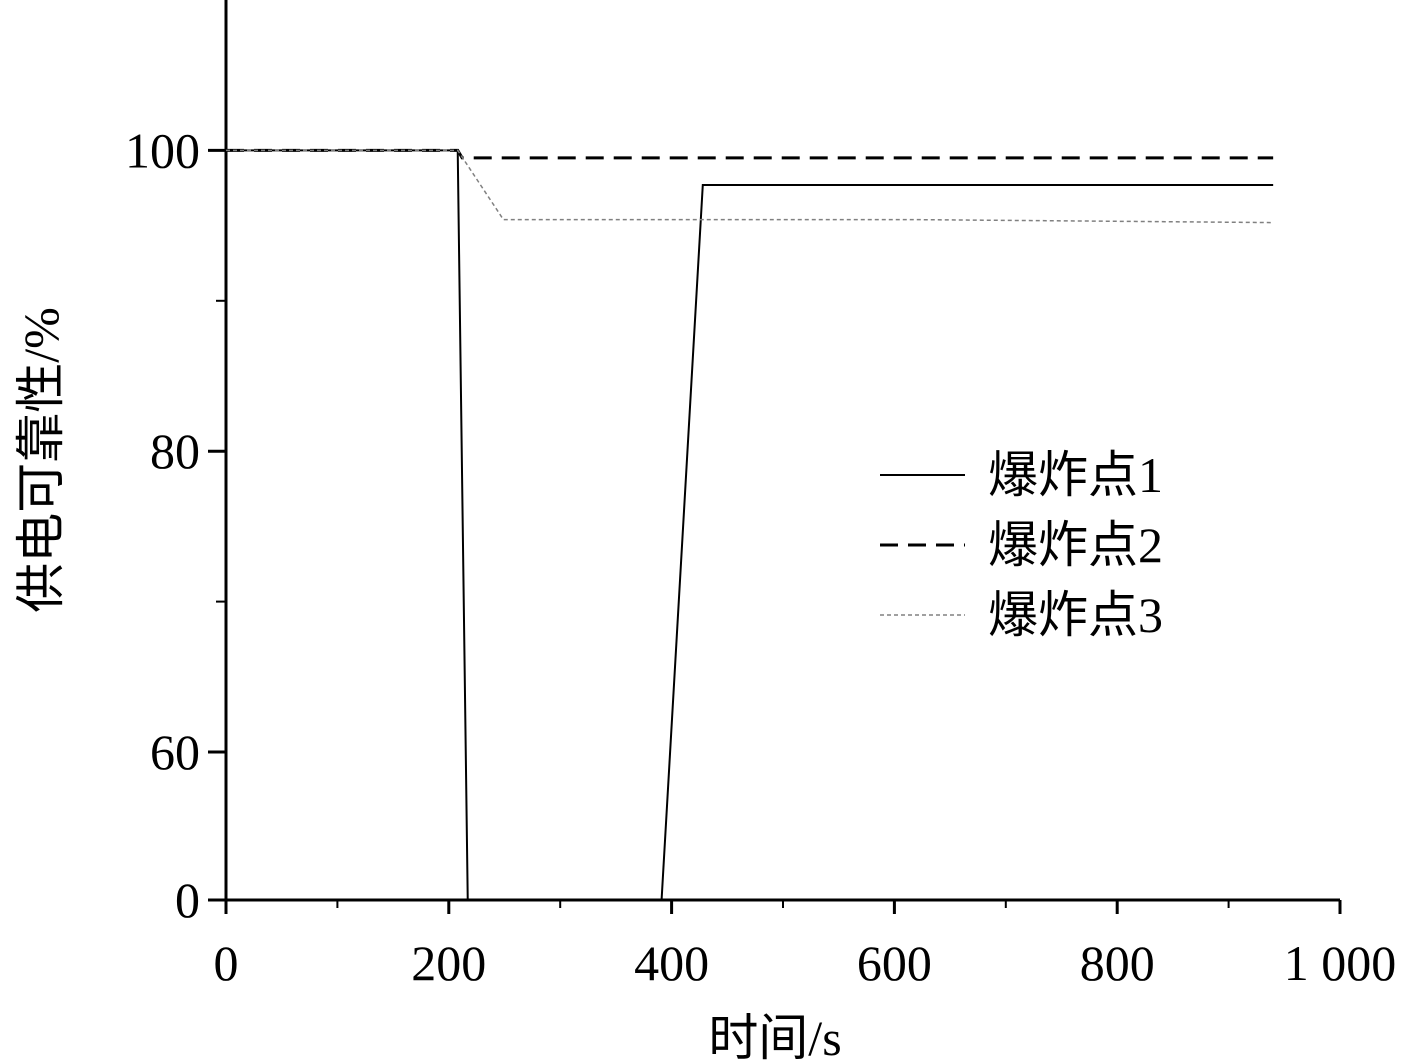 The height and width of the screenshot is (1063, 1417). I want to click on x-tick-label: 1 000, so click(1340, 963).